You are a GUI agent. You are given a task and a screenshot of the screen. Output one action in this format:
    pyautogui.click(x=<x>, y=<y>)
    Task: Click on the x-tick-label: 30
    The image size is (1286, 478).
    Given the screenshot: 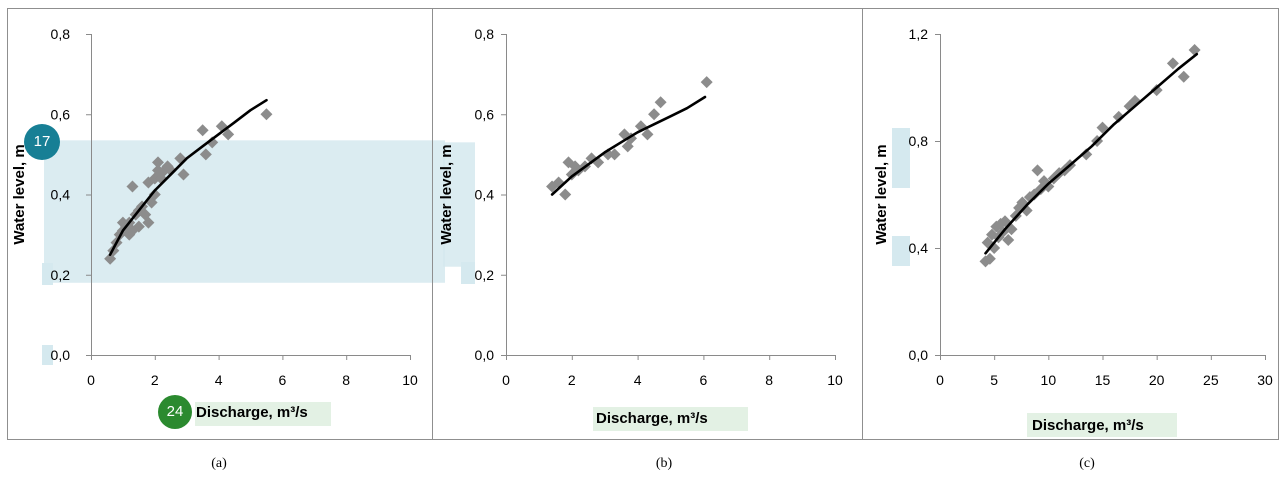 What is the action you would take?
    pyautogui.click(x=1265, y=380)
    